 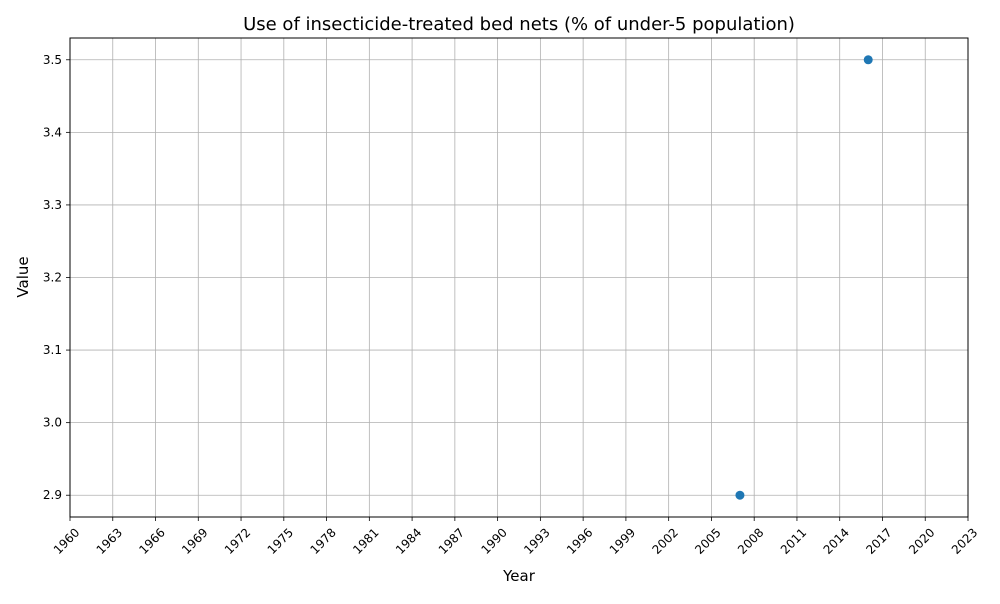 I want to click on x-tick-label: 1996, so click(x=579, y=540).